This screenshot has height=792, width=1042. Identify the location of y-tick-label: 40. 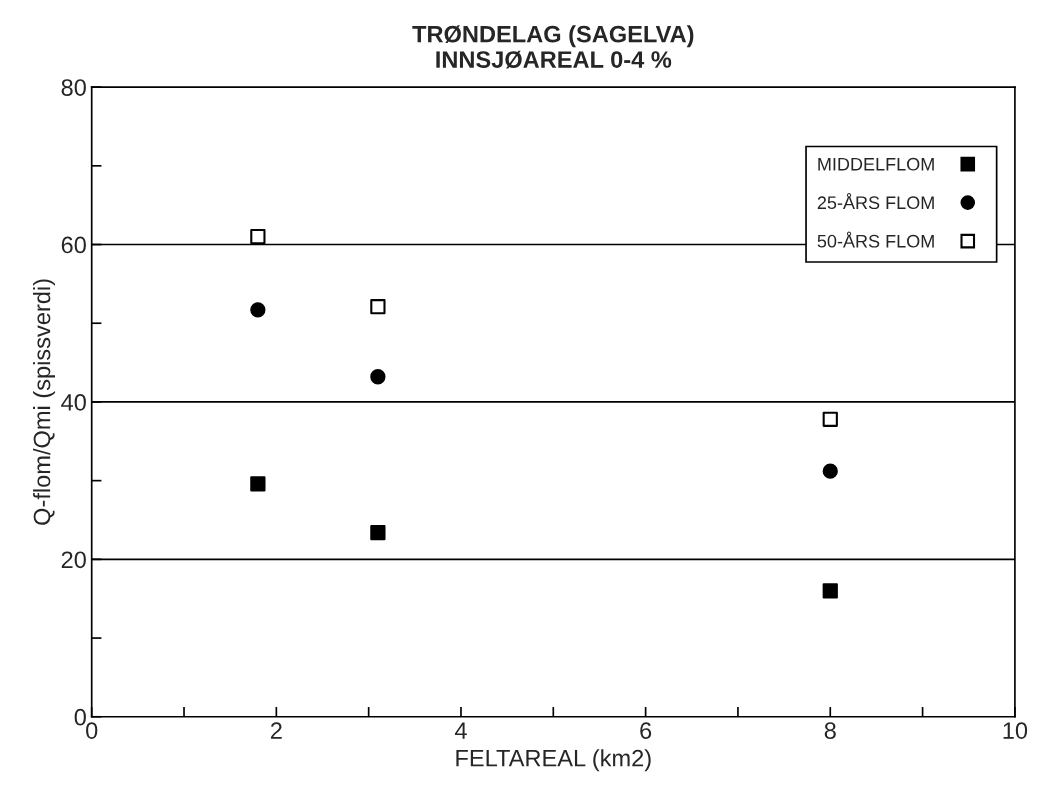
(73, 402).